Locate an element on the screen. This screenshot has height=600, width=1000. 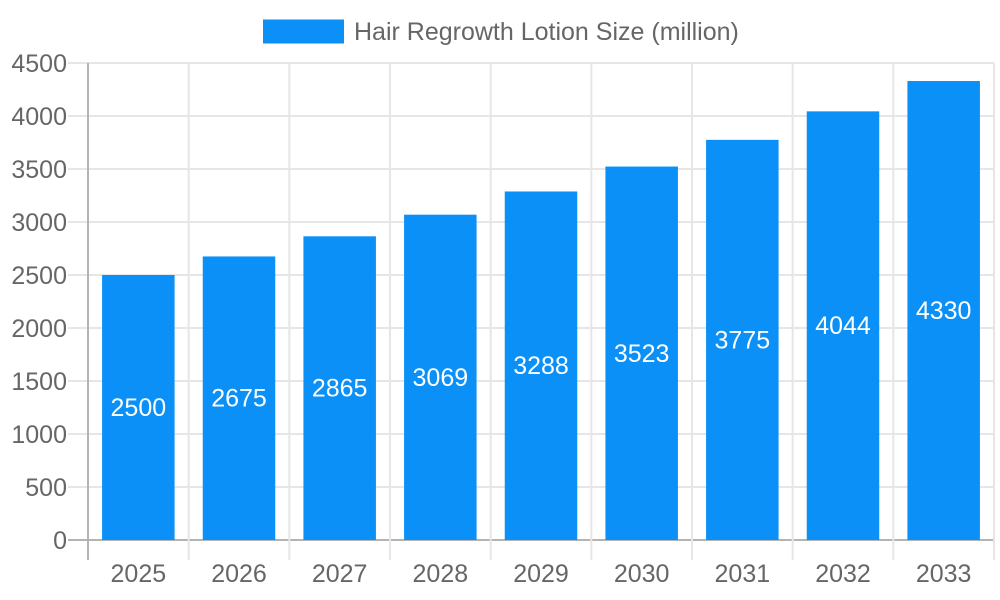
svg-text: 500 is located at coordinates (46, 488).